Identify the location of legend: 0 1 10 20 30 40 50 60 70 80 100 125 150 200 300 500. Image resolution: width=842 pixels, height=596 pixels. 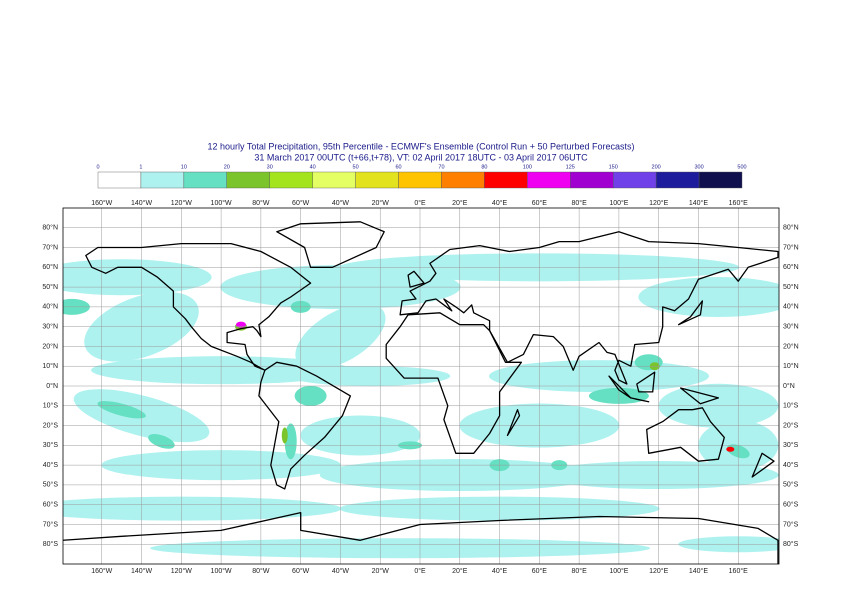
(421, 176).